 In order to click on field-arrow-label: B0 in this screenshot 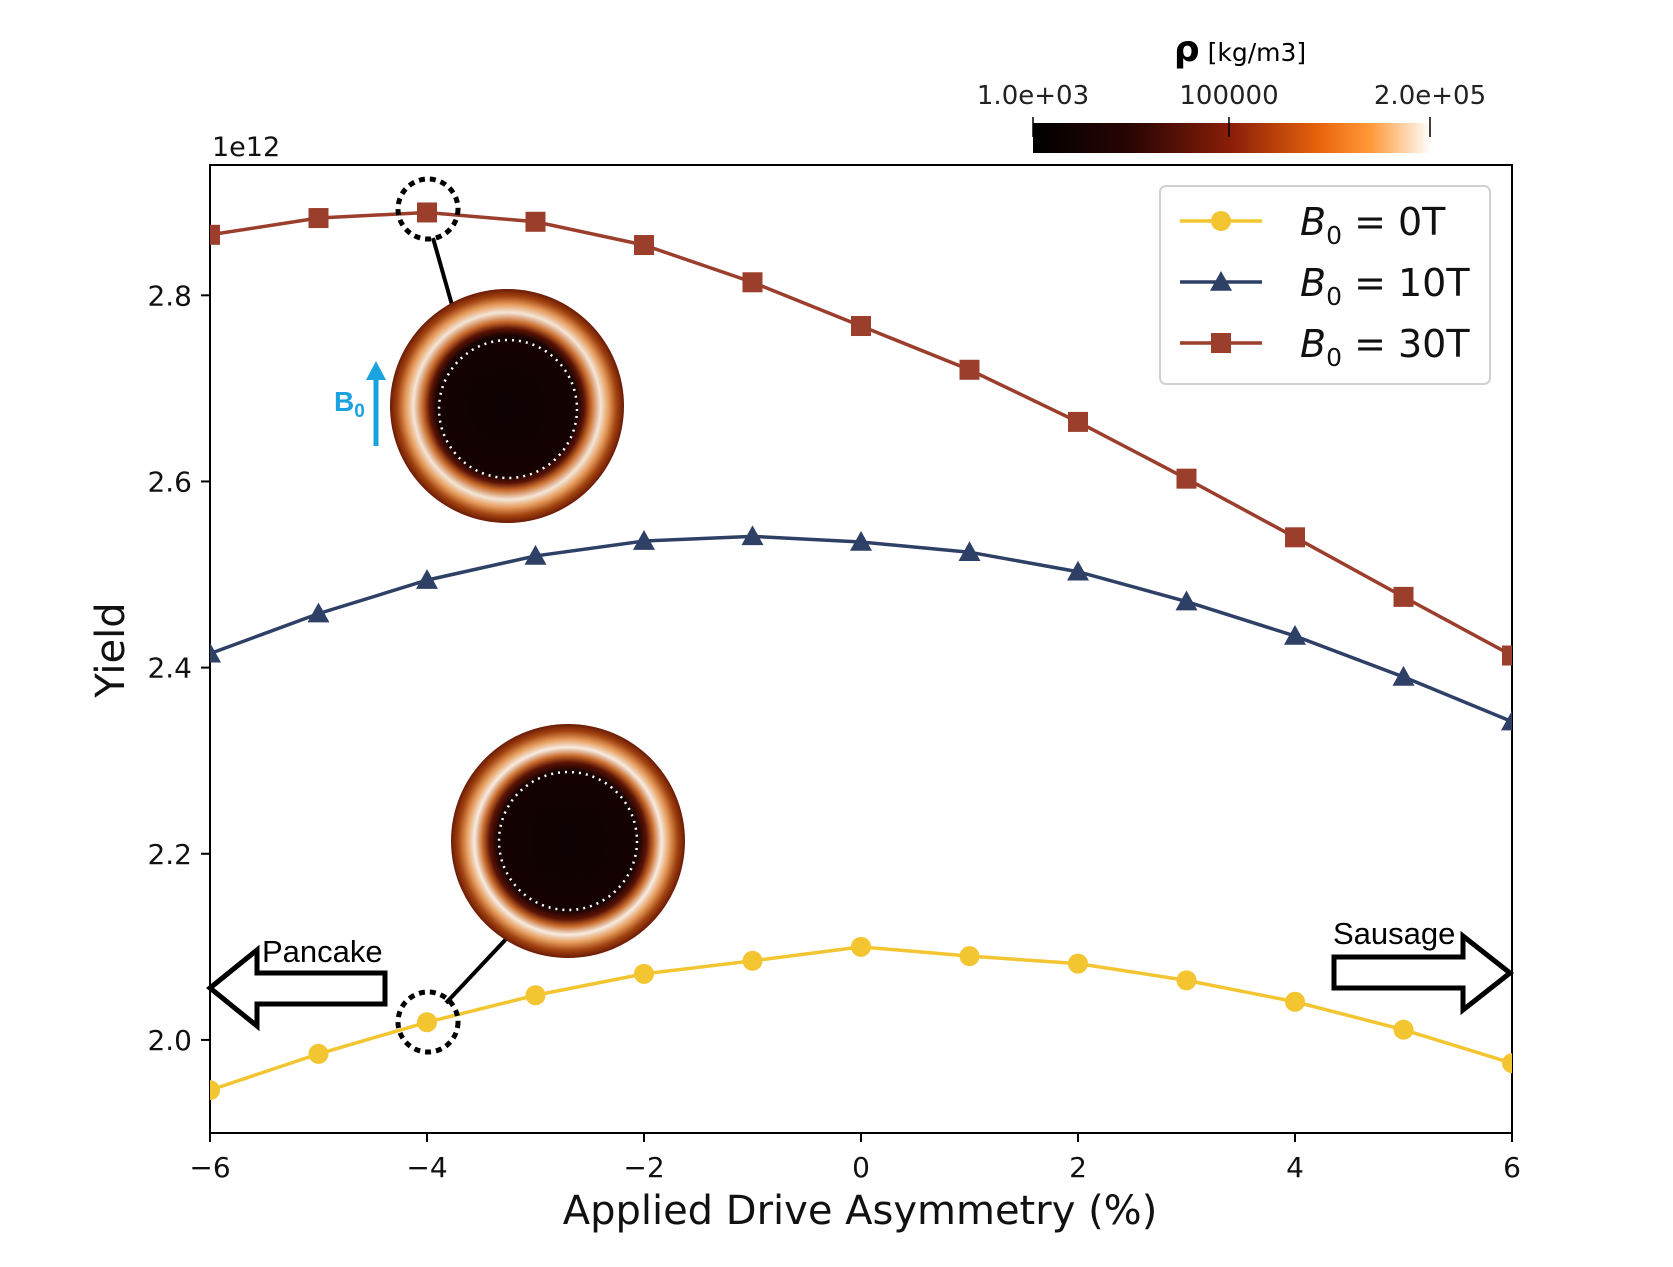, I will do `click(349, 404)`.